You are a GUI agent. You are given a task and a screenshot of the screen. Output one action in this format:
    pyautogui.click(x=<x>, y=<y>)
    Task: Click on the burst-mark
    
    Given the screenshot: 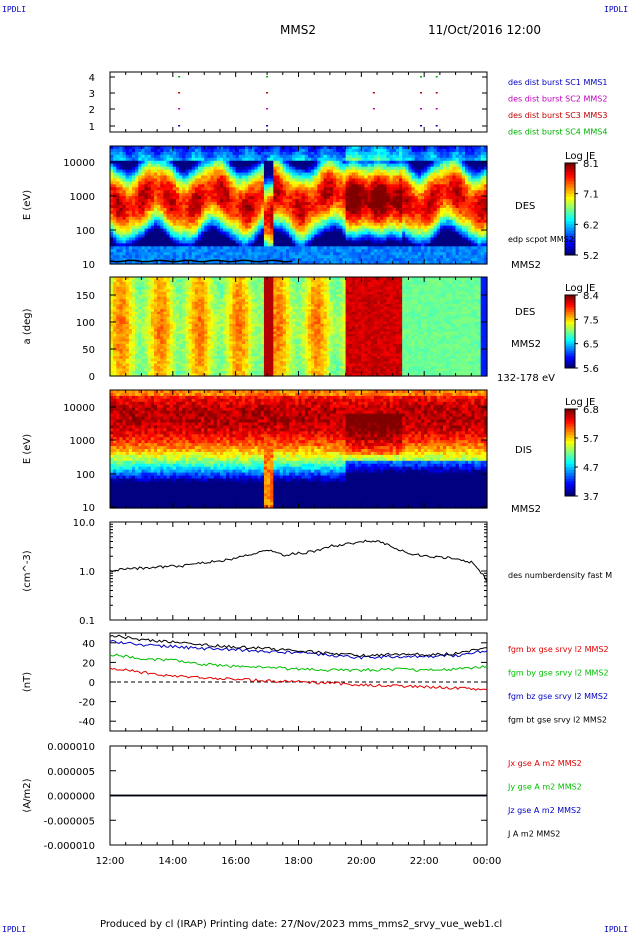 What is the action you would take?
    pyautogui.click(x=436, y=126)
    